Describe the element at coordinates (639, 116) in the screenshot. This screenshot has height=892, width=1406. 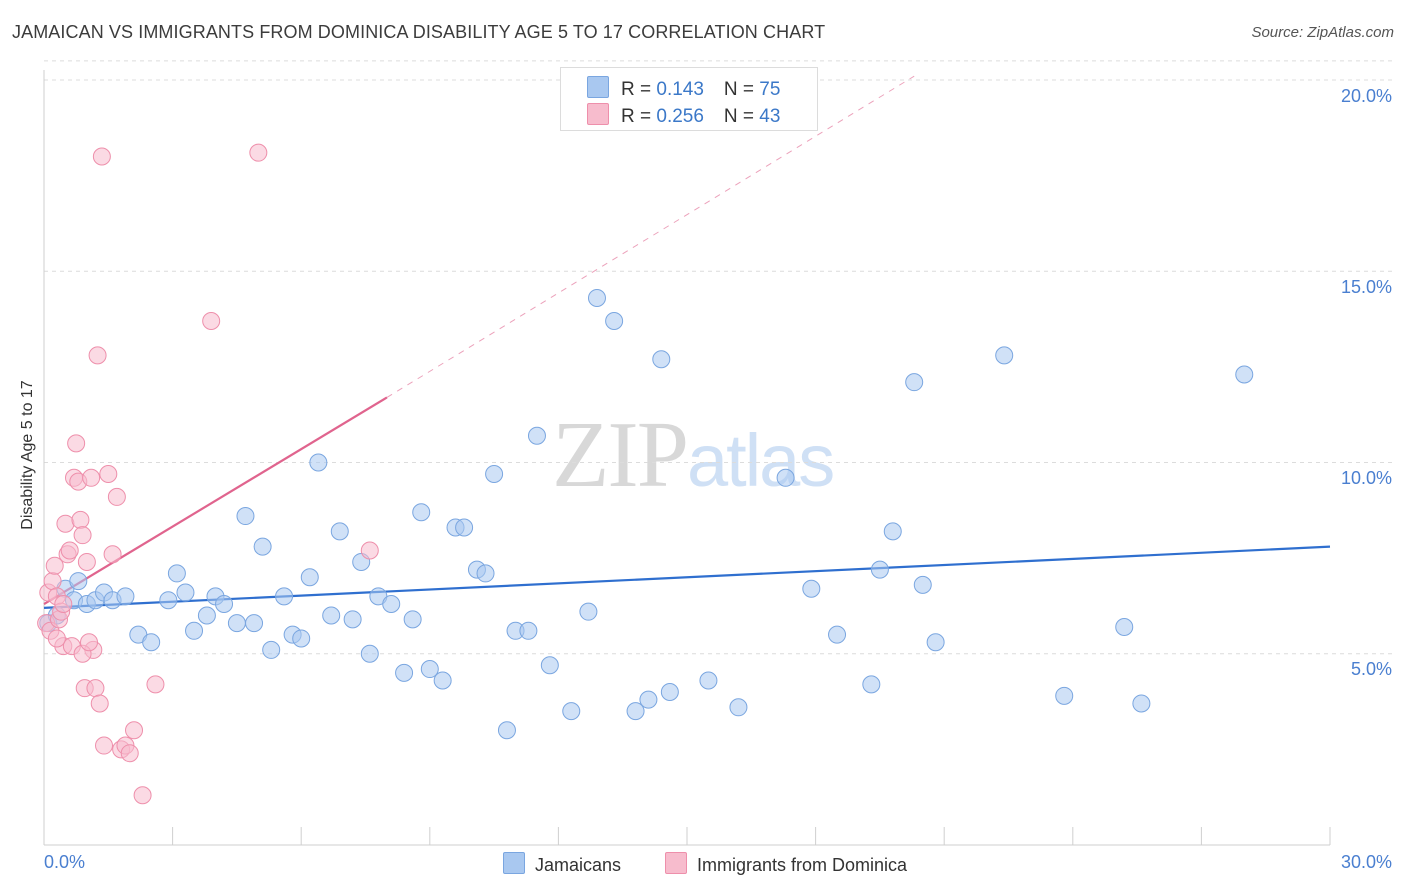
I see `r-label: R =` at that location.